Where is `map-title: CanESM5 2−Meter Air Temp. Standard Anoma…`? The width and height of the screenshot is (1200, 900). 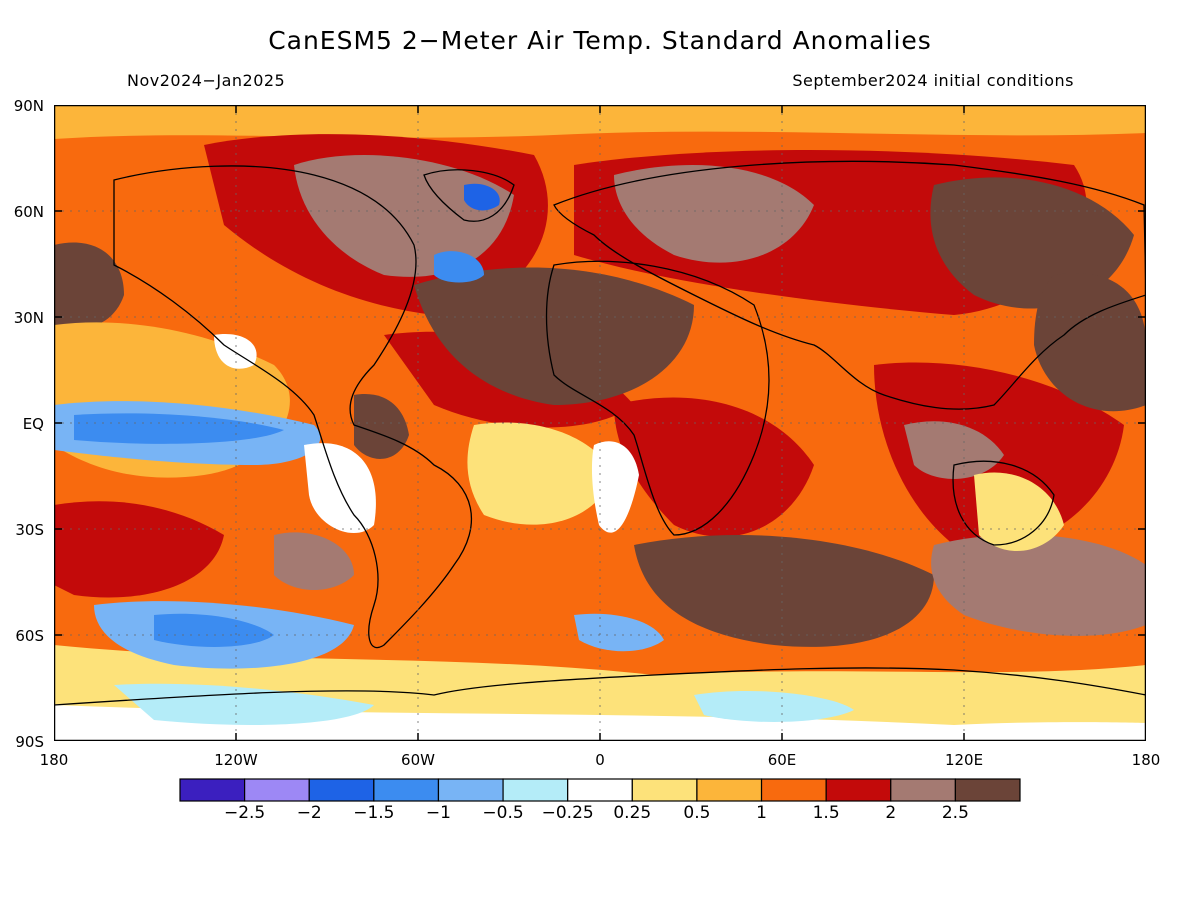 map-title: CanESM5 2−Meter Air Temp. Standard Anoma… is located at coordinates (600, 40).